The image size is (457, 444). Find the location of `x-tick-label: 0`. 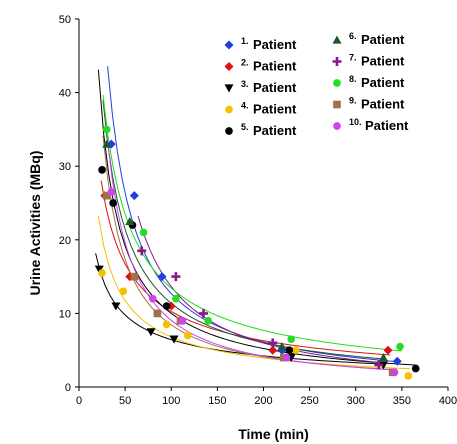

x-tick-label: 0 is located at coordinates (79, 401).